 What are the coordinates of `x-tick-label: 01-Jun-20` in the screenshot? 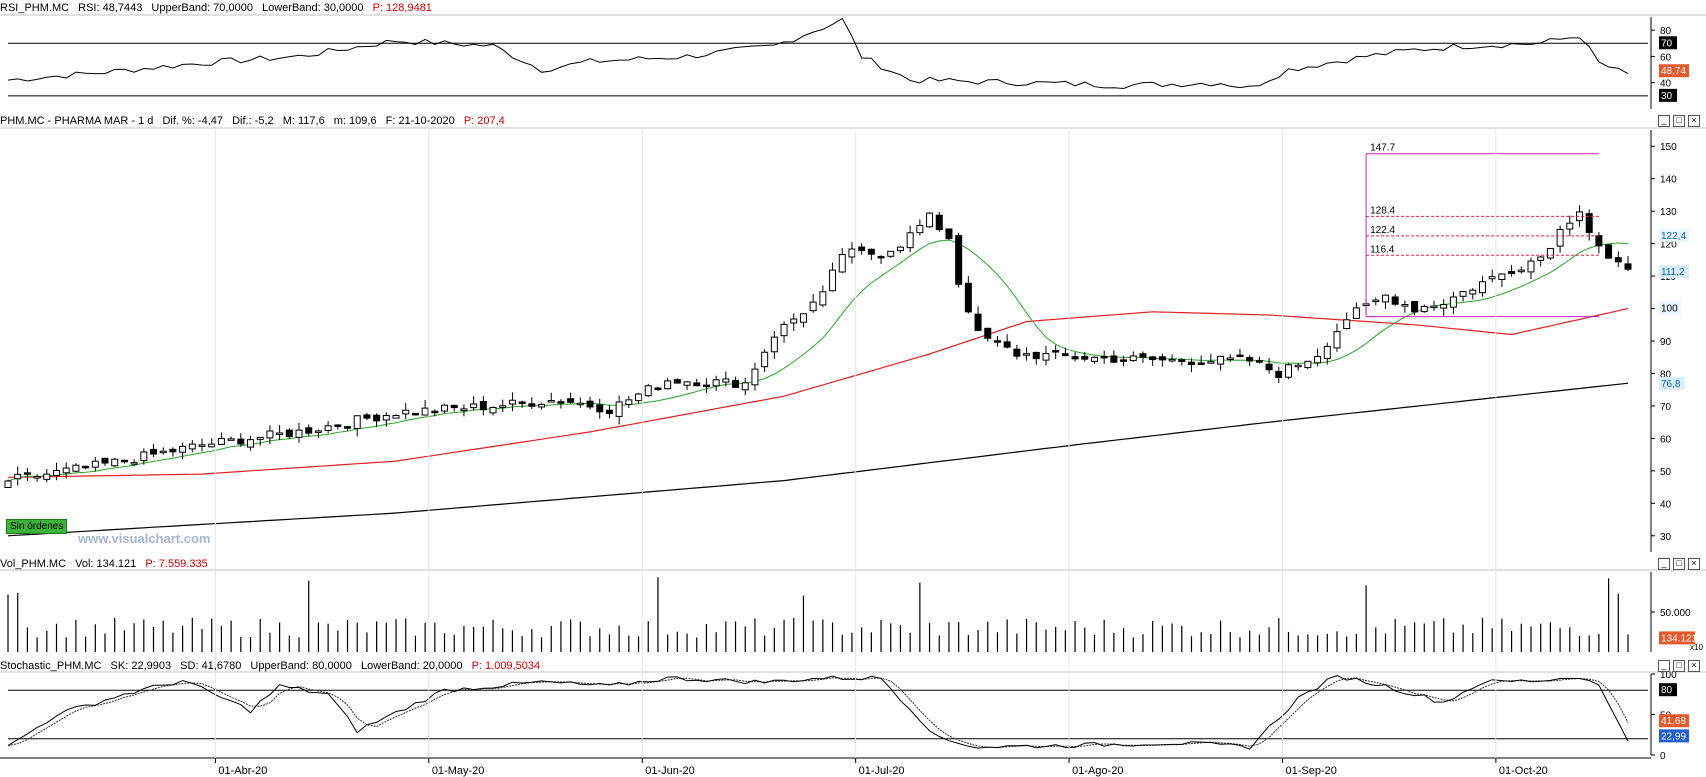 It's located at (670, 771).